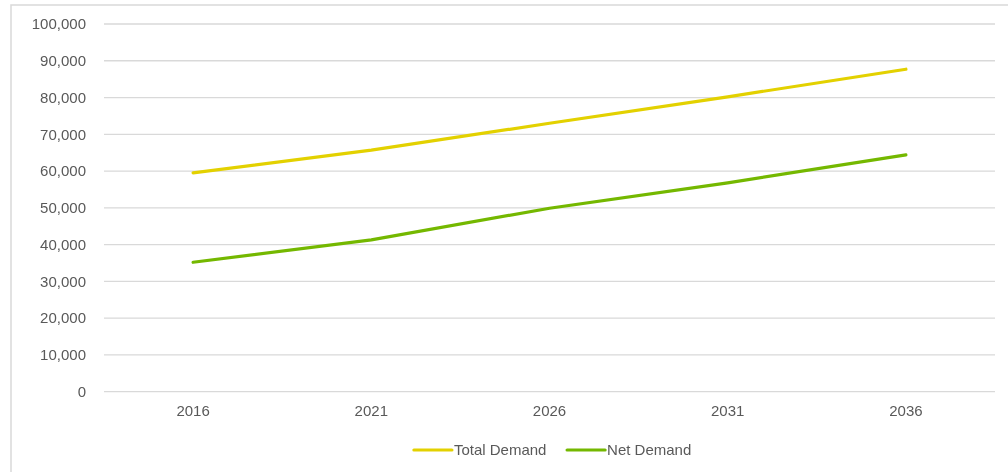 This screenshot has width=1008, height=472. I want to click on y-tick-label: 30,000, so click(63, 281).